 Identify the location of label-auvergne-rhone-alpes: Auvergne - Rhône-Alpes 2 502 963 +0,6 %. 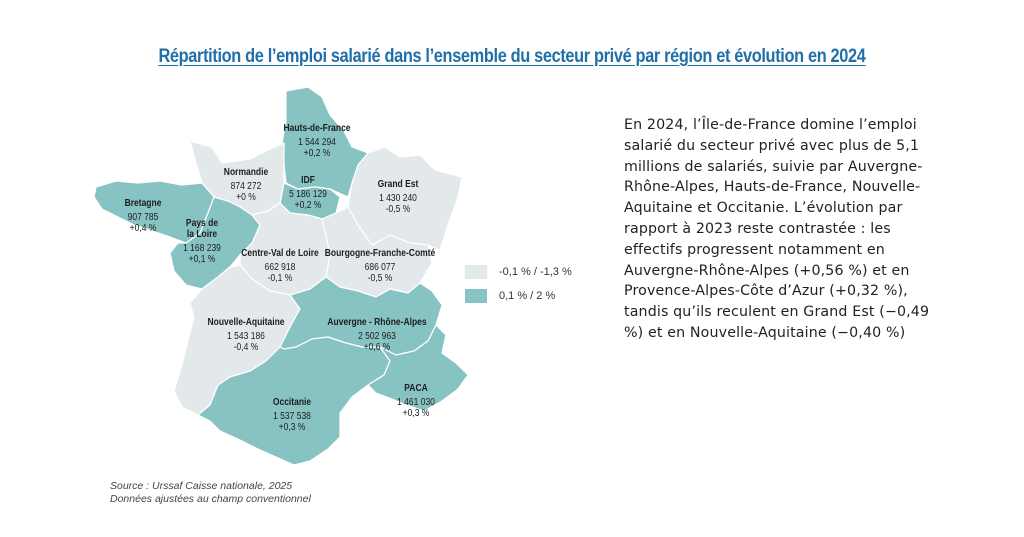
(377, 335).